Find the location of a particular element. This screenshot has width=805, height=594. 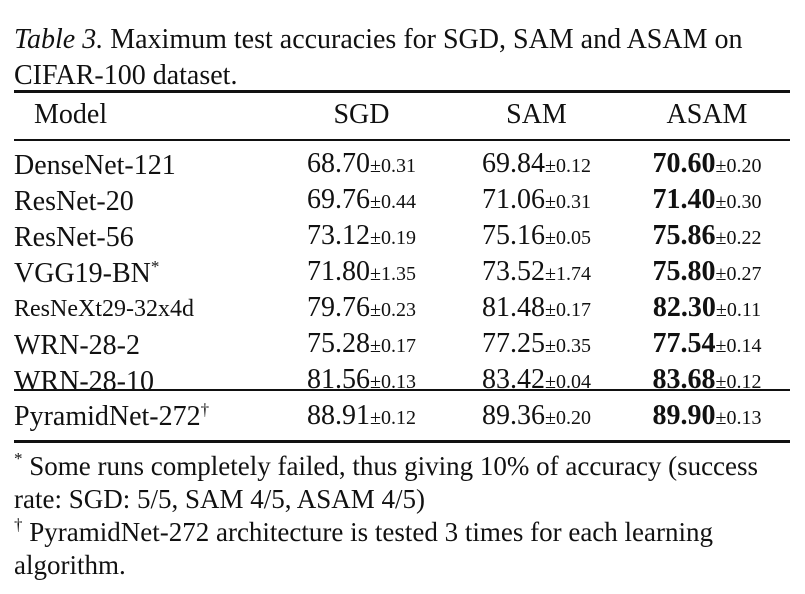

sgd-mean: 79.76 is located at coordinates (338, 307).